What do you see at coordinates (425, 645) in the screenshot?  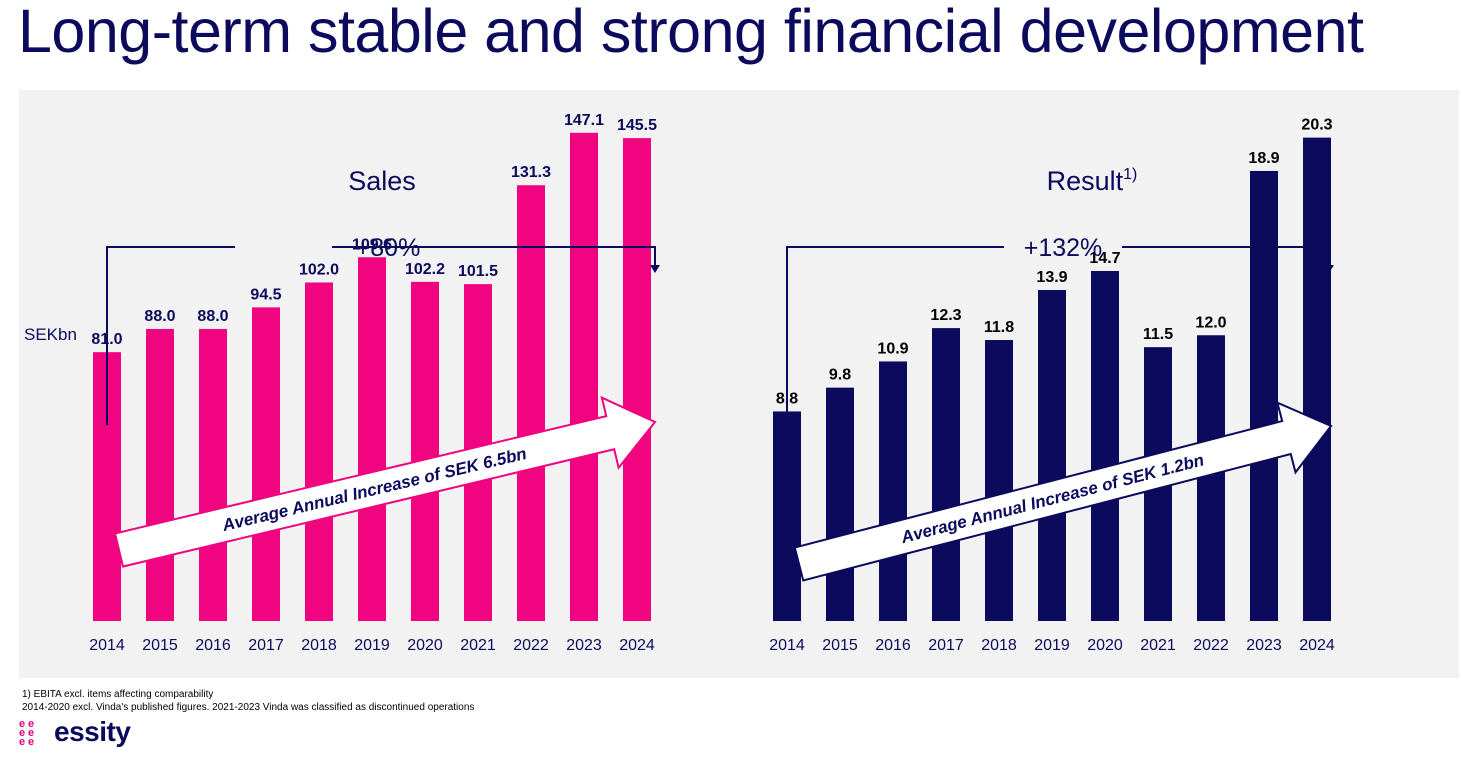 I see `sales-category-label: 2020` at bounding box center [425, 645].